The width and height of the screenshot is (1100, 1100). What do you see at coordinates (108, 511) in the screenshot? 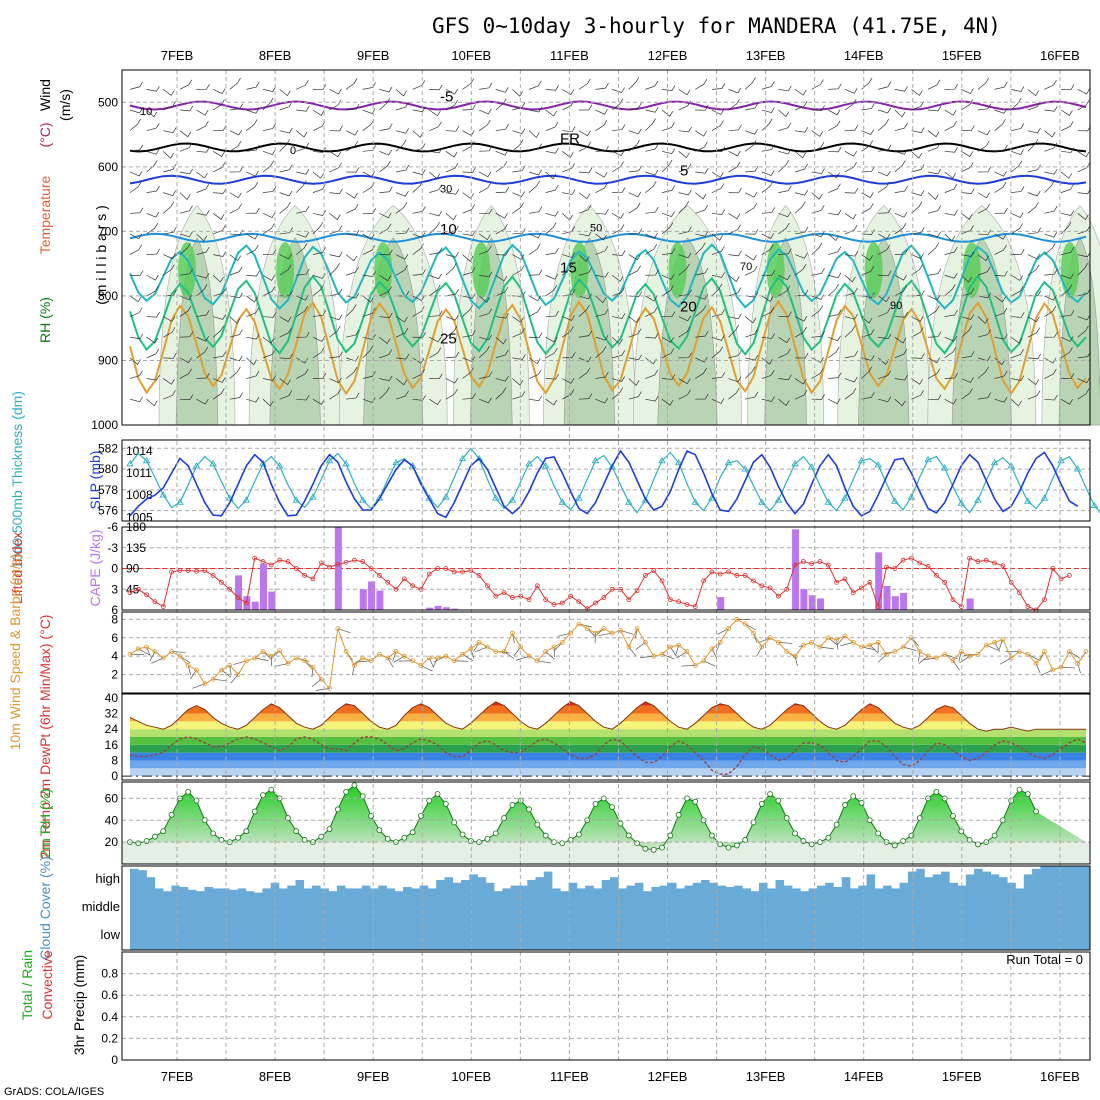
I see `thickness-tick: 576` at bounding box center [108, 511].